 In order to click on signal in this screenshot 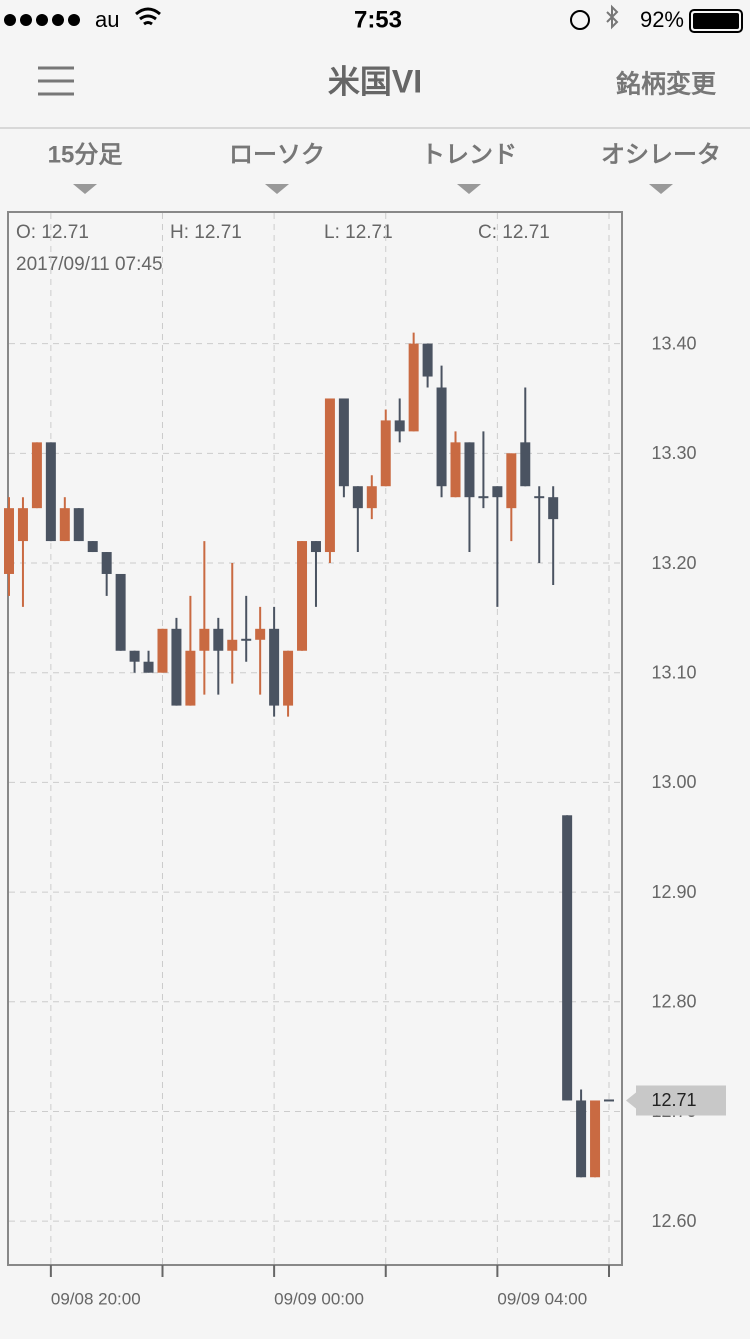, I will do `click(42, 20)`.